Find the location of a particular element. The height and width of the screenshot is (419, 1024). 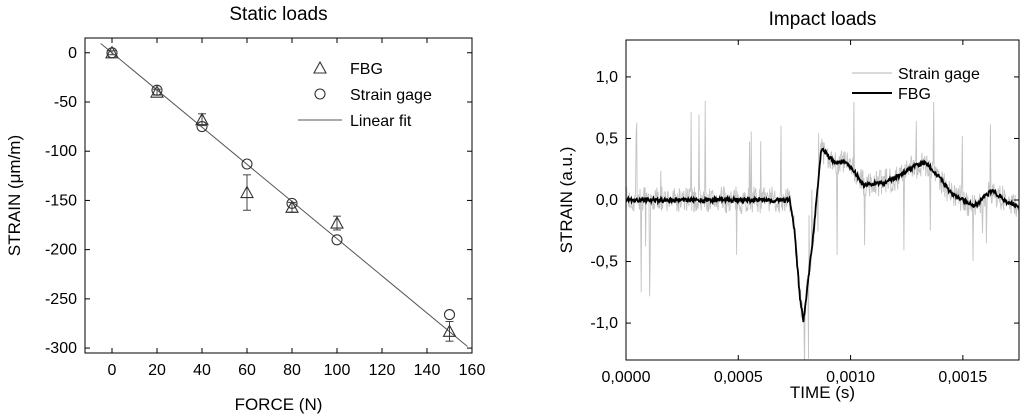

legend-background is located at coordinates (931, 81).